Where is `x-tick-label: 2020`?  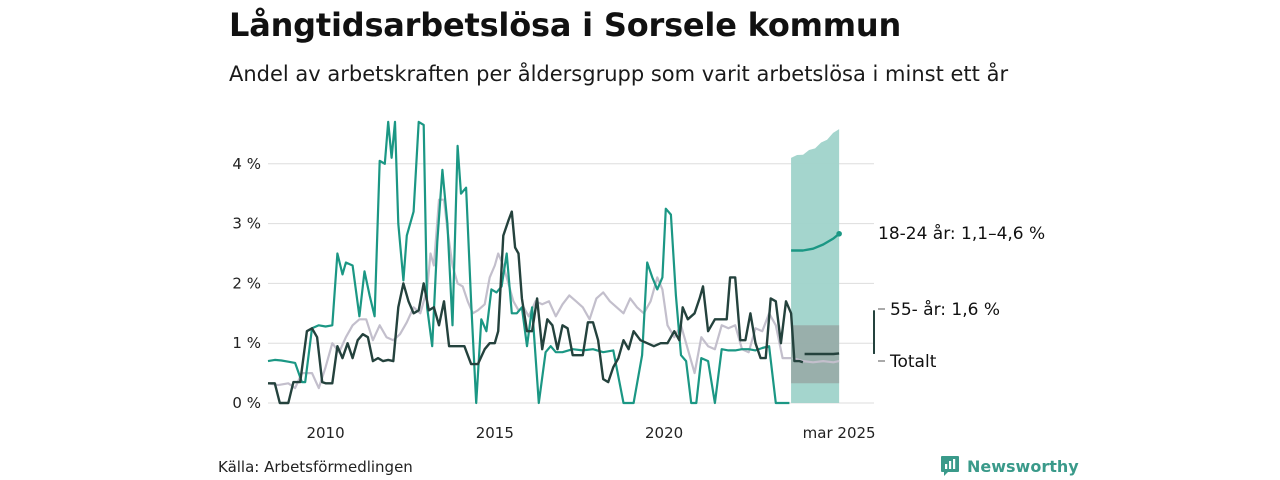 x-tick-label: 2020 is located at coordinates (664, 433).